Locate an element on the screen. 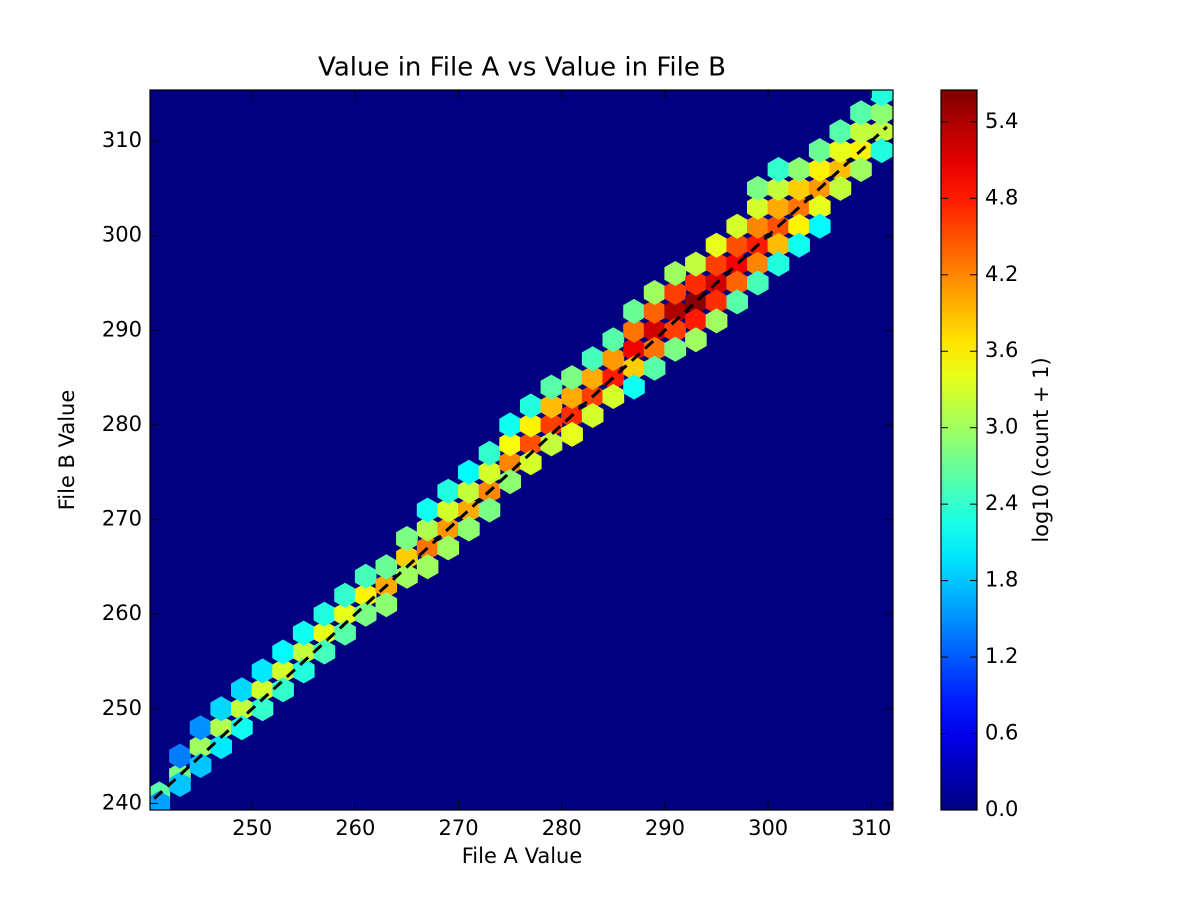  y-tick-label: 310 is located at coordinates (122, 140).